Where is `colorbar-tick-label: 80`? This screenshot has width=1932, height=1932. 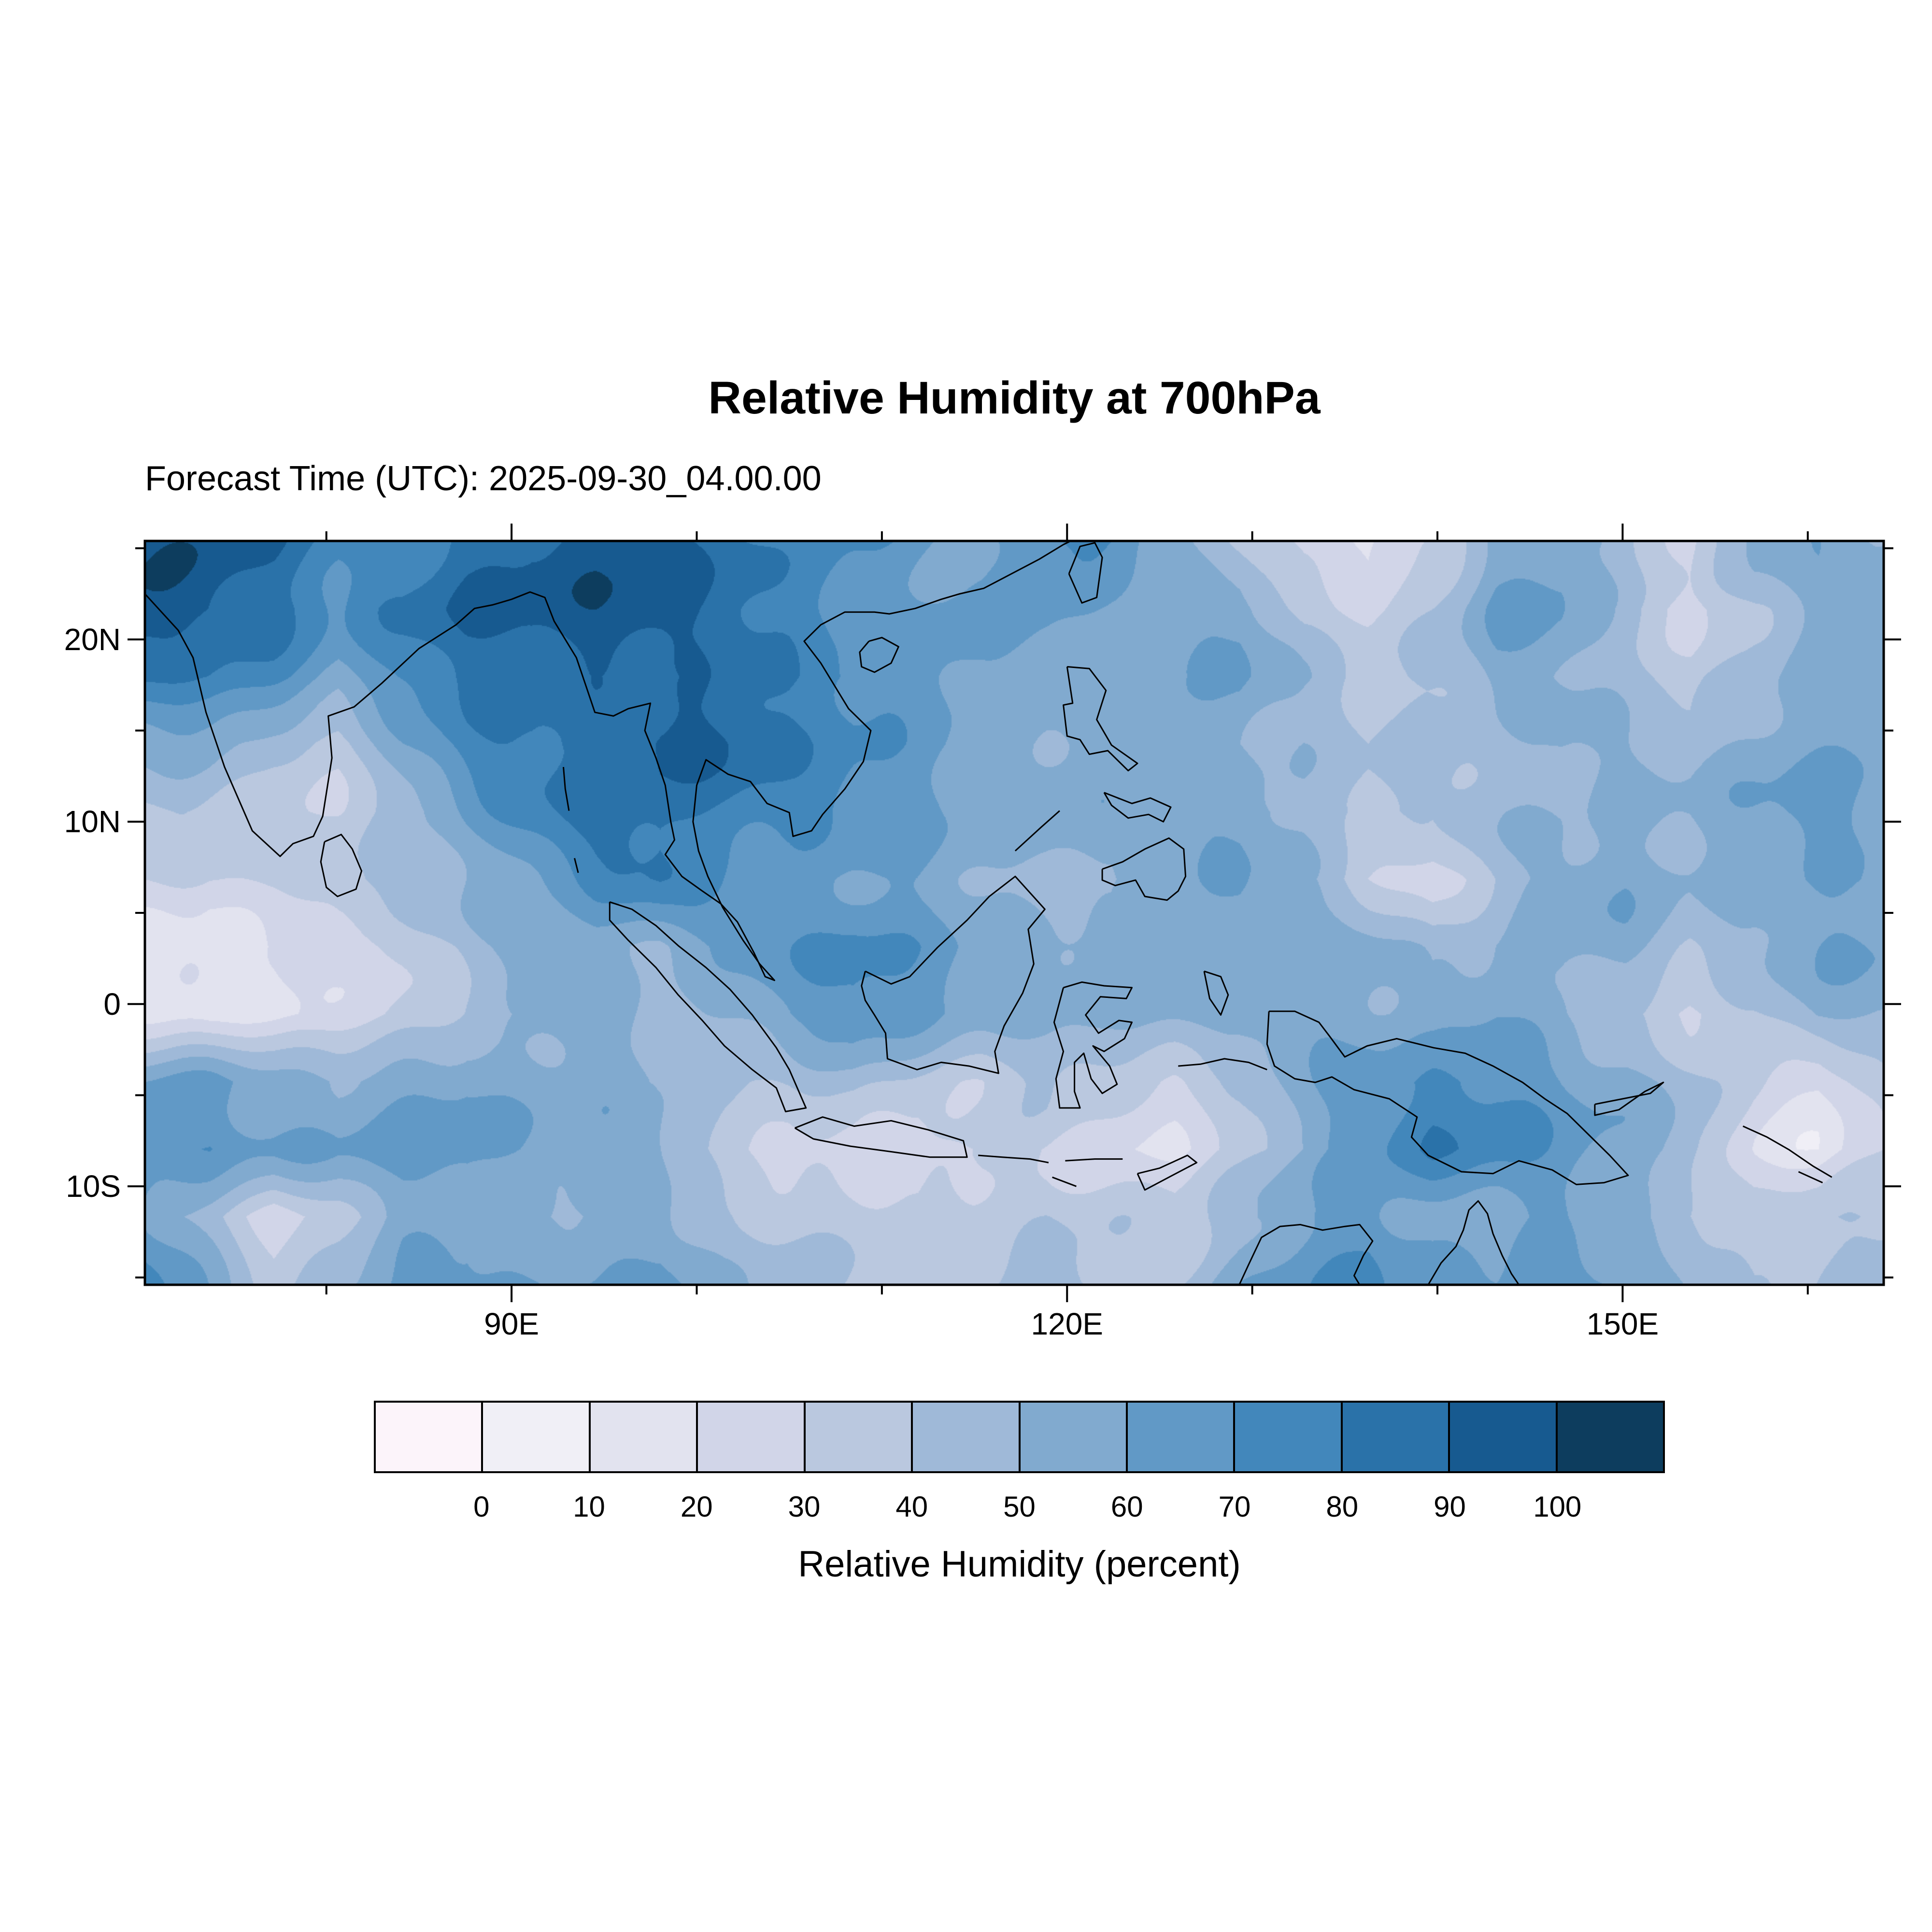 colorbar-tick-label: 80 is located at coordinates (1342, 1507).